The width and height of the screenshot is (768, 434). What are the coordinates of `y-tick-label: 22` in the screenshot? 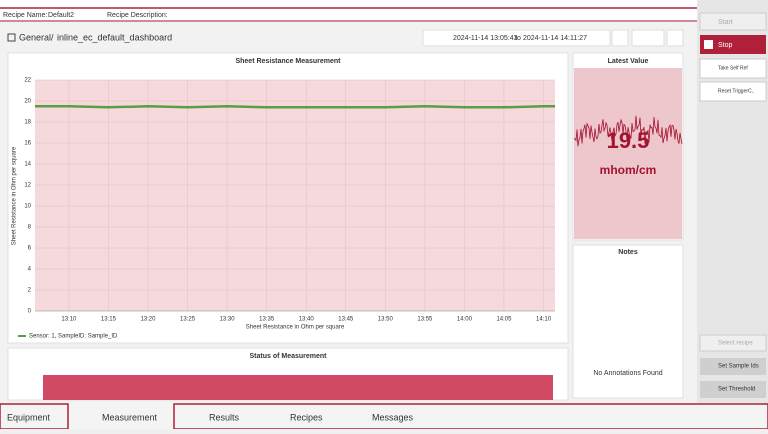 It's located at (27, 81).